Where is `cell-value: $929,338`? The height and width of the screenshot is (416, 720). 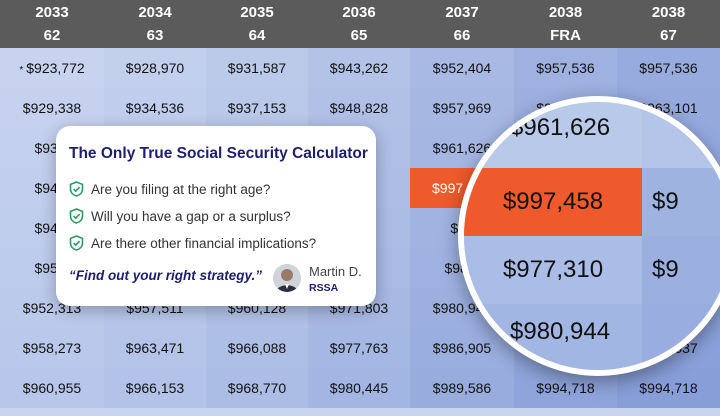 cell-value: $929,338 is located at coordinates (52, 108).